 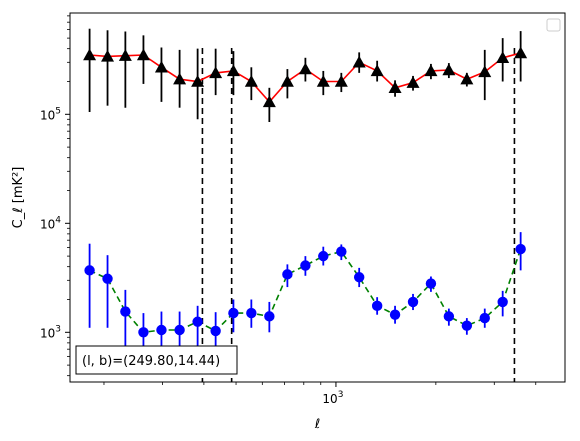 I want to click on annotation-box: (l, b)=(249.80,14.44), so click(x=156, y=360).